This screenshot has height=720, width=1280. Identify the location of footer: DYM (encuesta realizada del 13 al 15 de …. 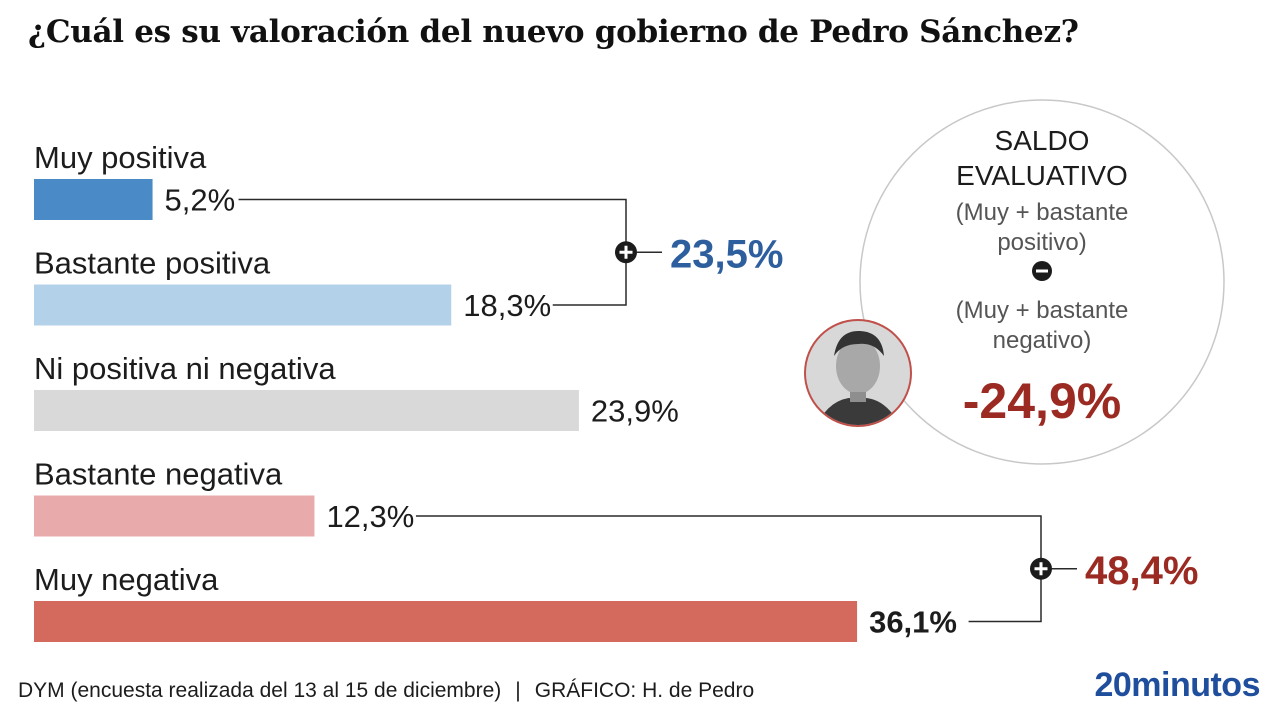
(386, 691).